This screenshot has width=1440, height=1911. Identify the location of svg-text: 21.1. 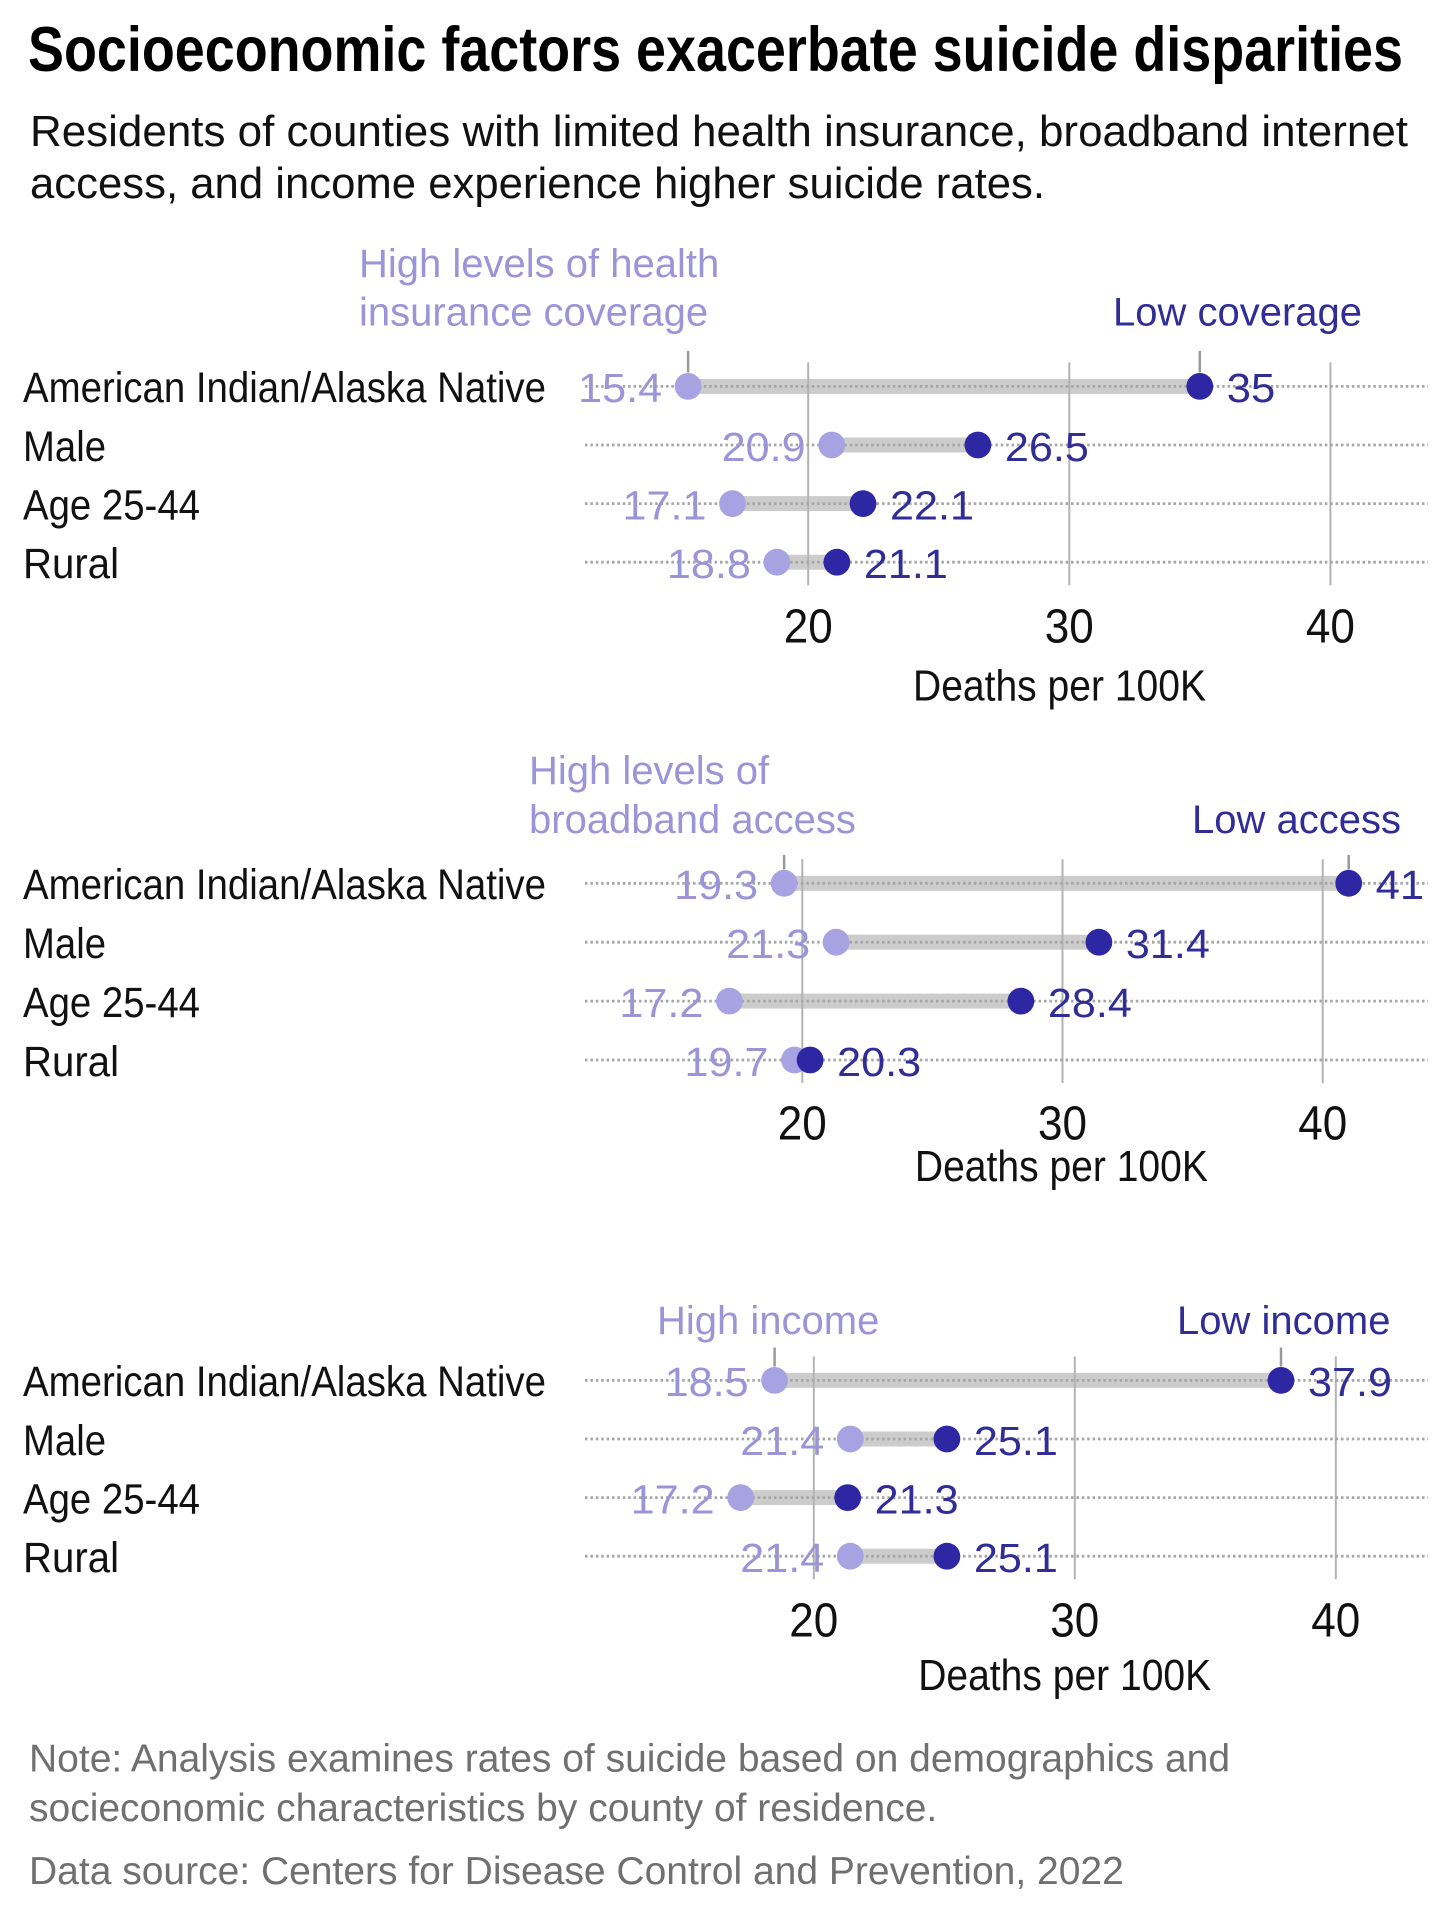
(906, 564).